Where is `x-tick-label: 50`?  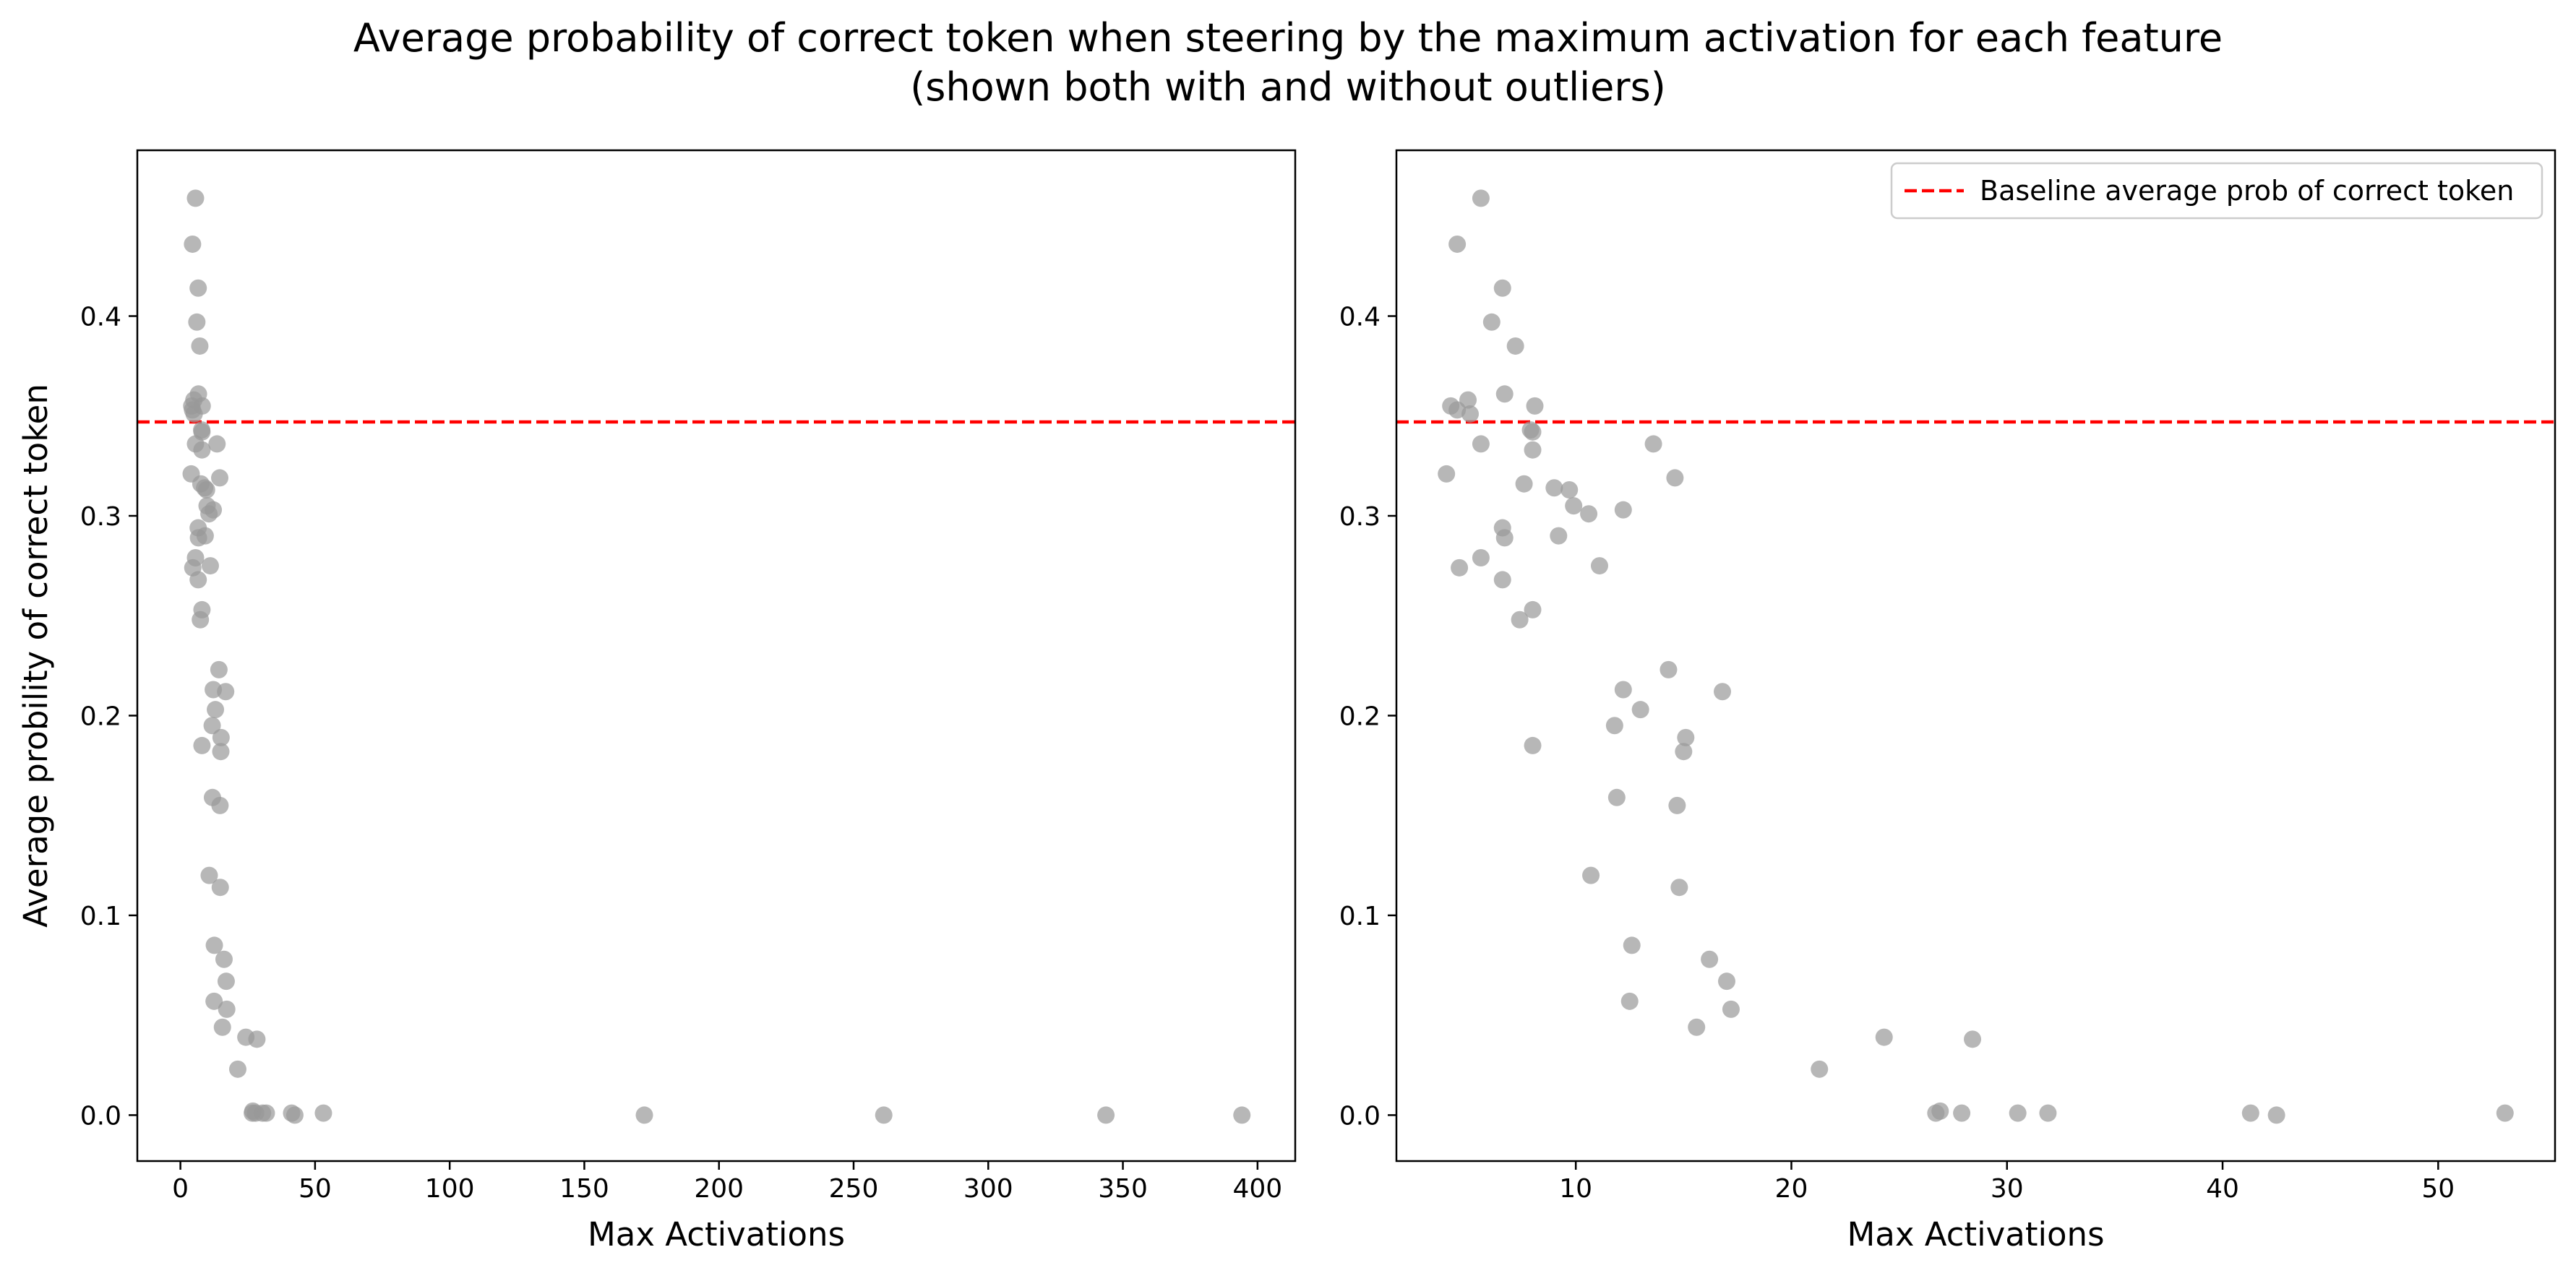 x-tick-label: 50 is located at coordinates (316, 1189).